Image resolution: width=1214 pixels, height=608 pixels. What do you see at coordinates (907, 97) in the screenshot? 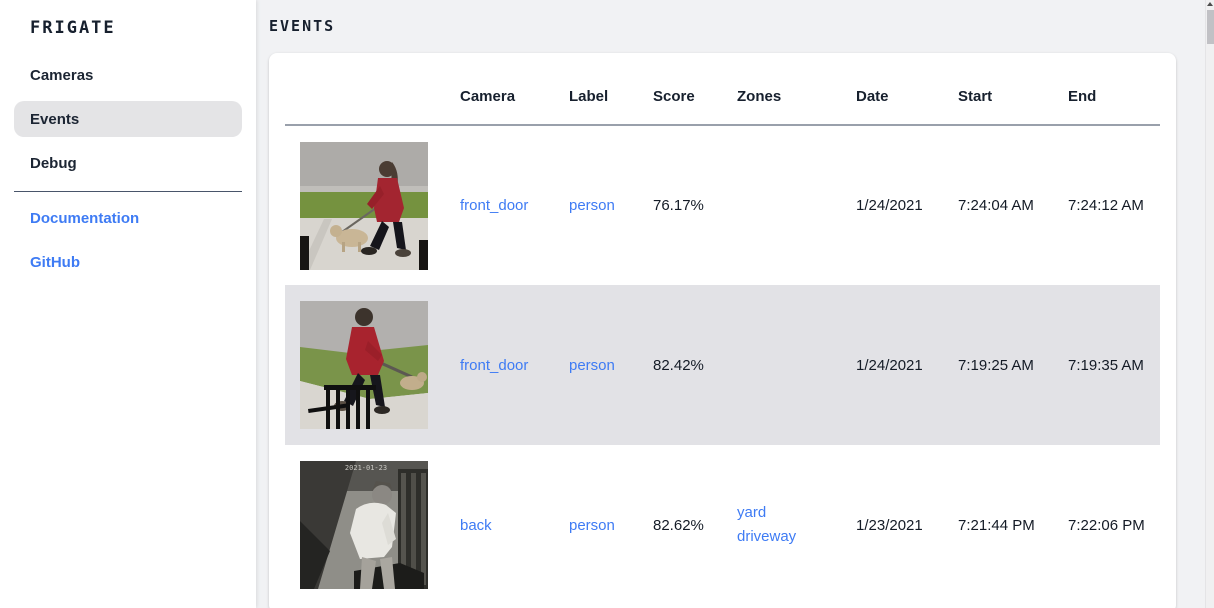
I see `col-date: Date` at bounding box center [907, 97].